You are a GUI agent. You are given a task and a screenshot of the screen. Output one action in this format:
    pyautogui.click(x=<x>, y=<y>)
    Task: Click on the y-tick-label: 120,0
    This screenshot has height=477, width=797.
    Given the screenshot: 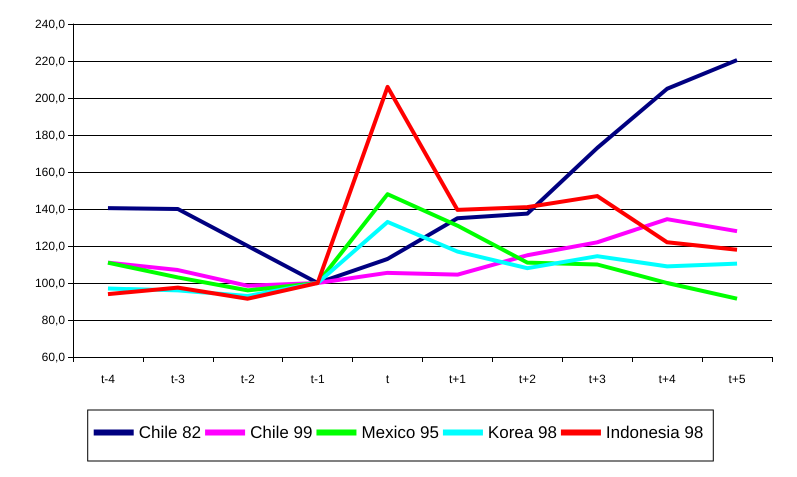 What is the action you would take?
    pyautogui.click(x=50, y=246)
    